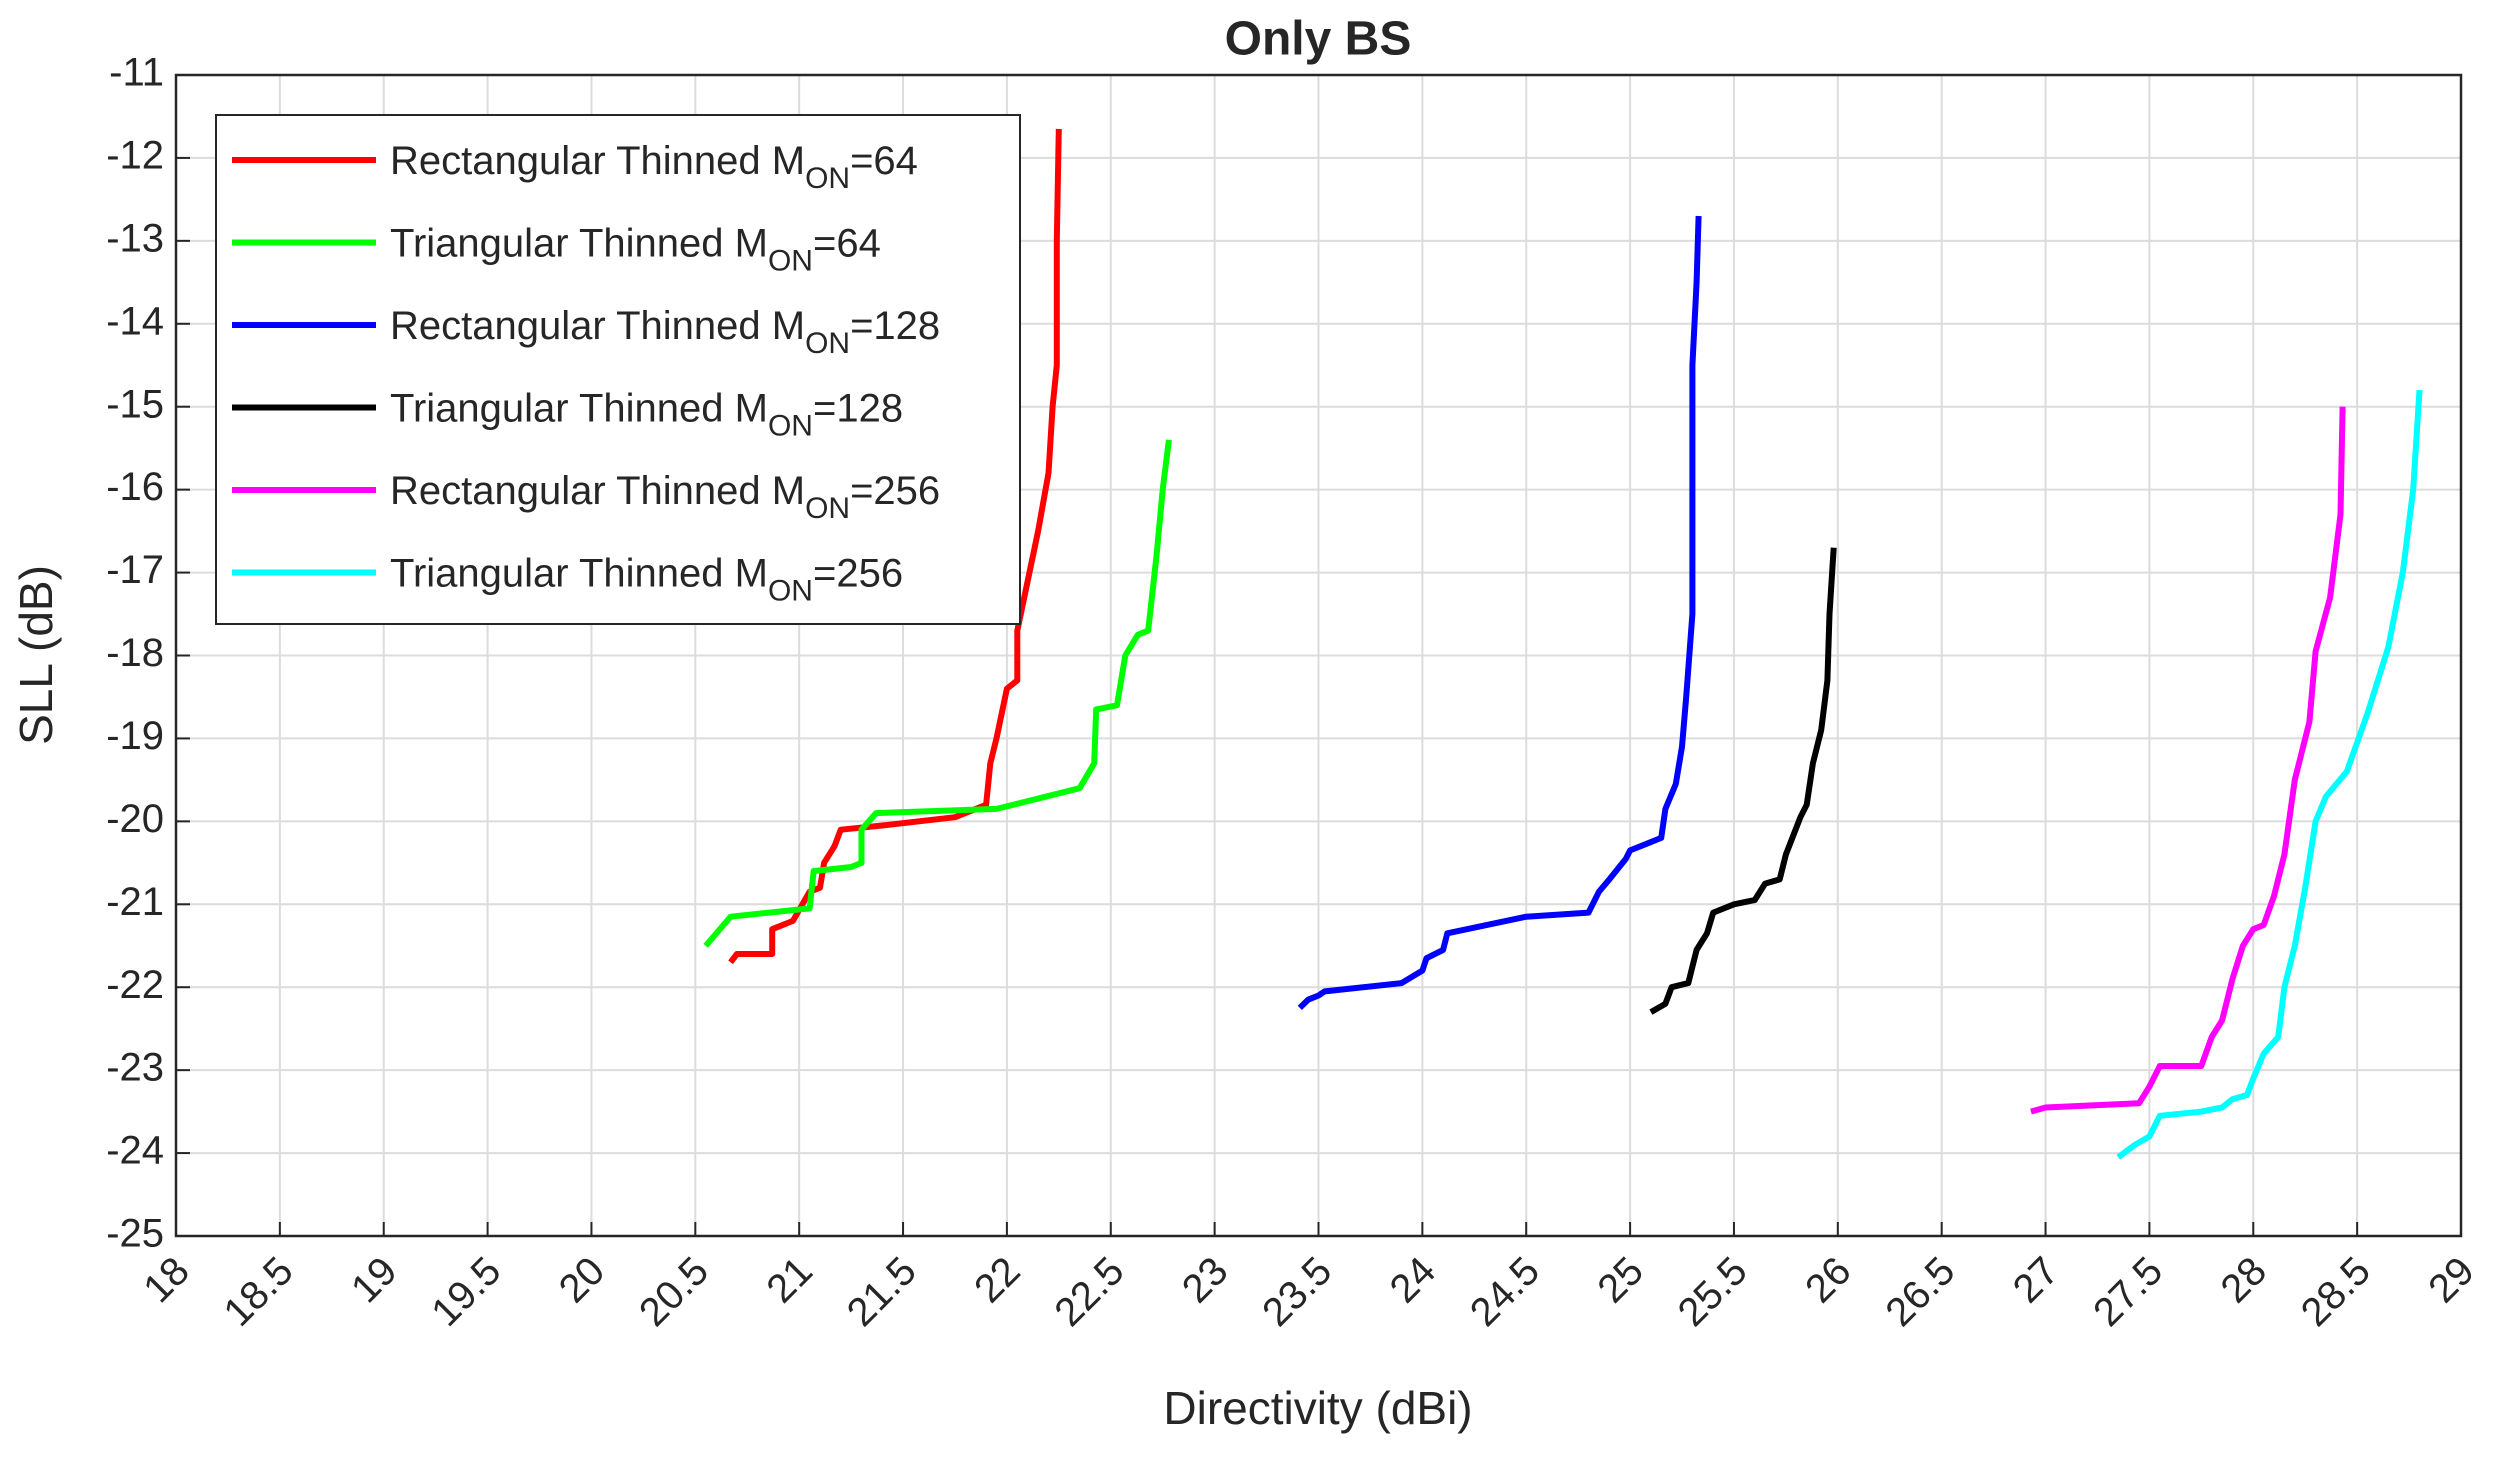 Image resolution: width=2510 pixels, height=1465 pixels. Describe the element at coordinates (1297, 1292) in the screenshot. I see `x-tick-label: 23.5` at that location.